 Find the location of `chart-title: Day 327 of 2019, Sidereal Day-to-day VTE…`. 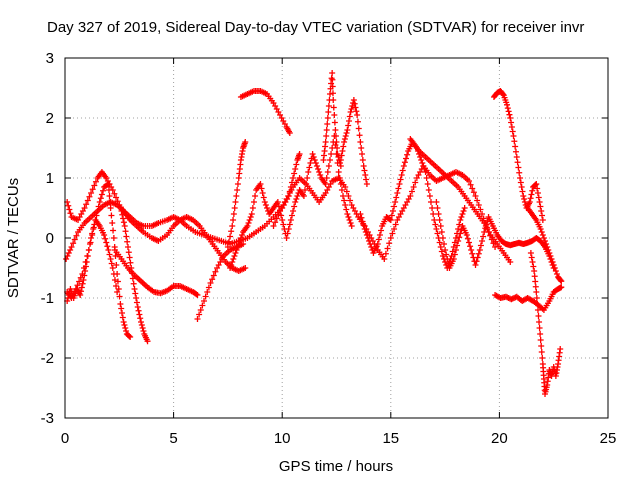

chart-title: Day 327 of 2019, Sidereal Day-to-day VTE… is located at coordinates (315, 27).